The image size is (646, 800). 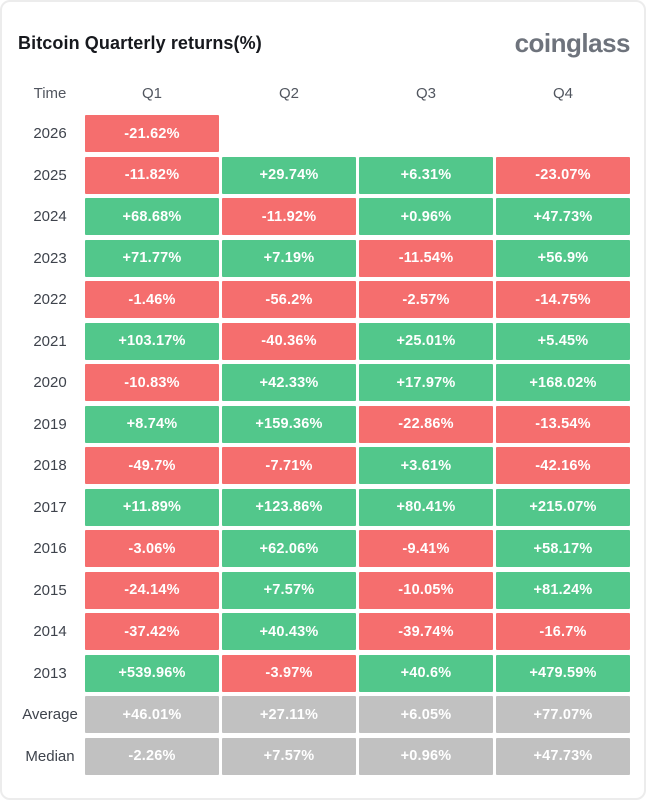 I want to click on column-header-time: Time, so click(x=50, y=93).